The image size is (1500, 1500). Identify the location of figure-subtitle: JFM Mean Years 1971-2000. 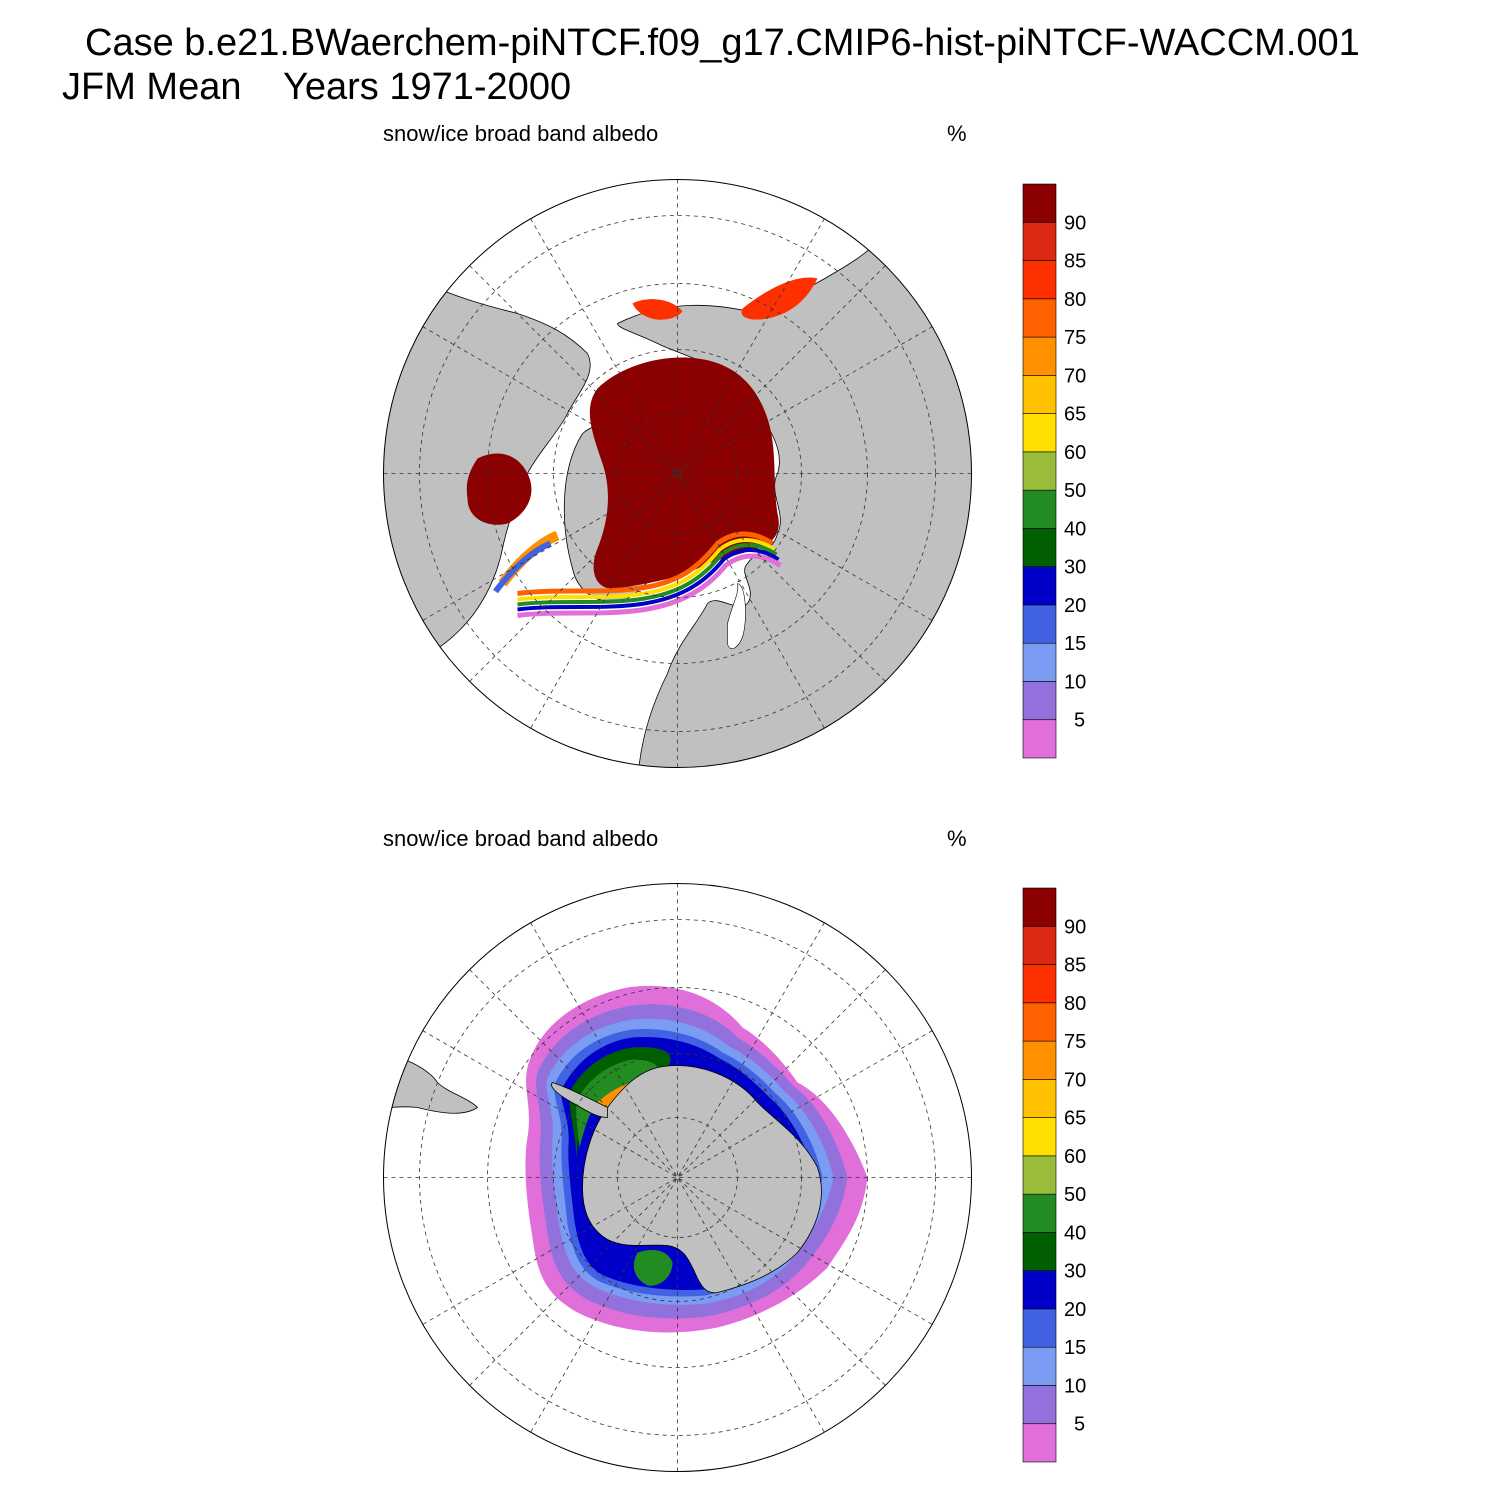
(317, 87).